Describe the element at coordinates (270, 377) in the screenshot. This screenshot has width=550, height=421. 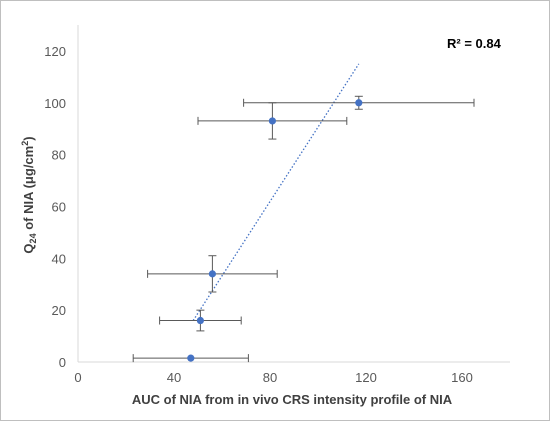
I see `x-tick-label: 80` at that location.